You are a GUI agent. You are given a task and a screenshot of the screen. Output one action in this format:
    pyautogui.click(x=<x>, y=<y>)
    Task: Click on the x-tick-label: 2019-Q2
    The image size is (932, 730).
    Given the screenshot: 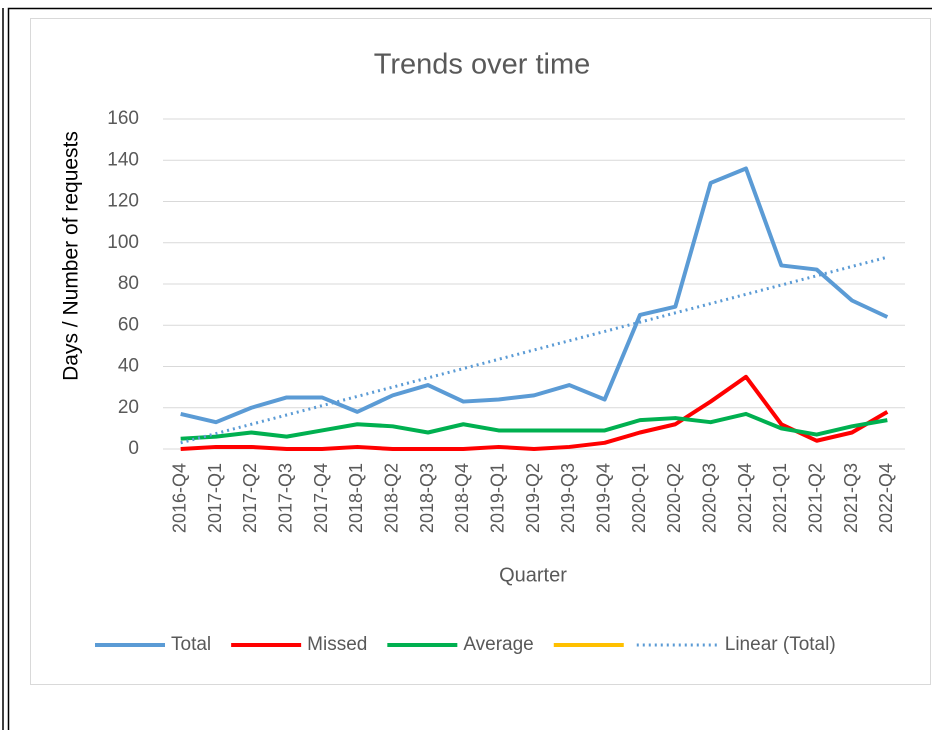 What is the action you would take?
    pyautogui.click(x=533, y=498)
    